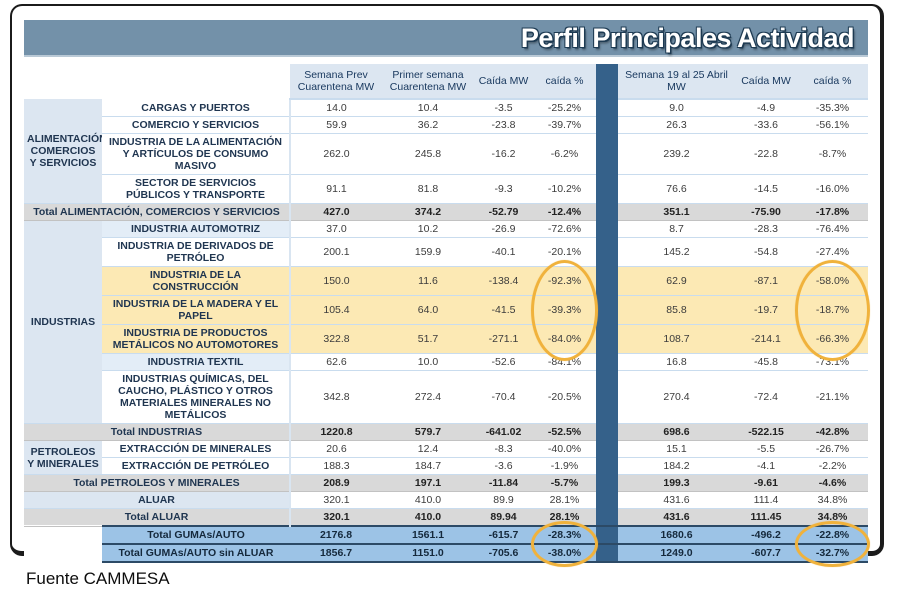 The image size is (902, 589). I want to click on value-cell: -56.1%, so click(832, 125).